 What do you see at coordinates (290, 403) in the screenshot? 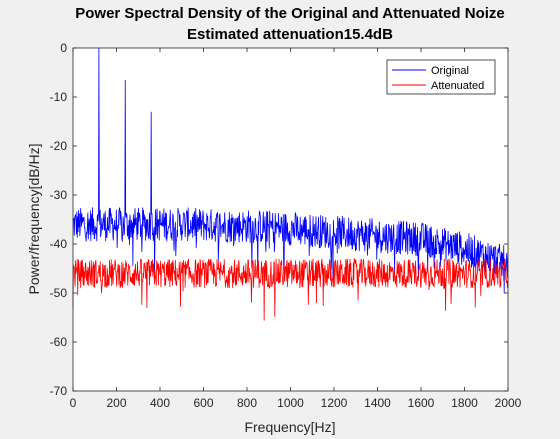
I see `x-tick-label: 1000` at bounding box center [290, 403].